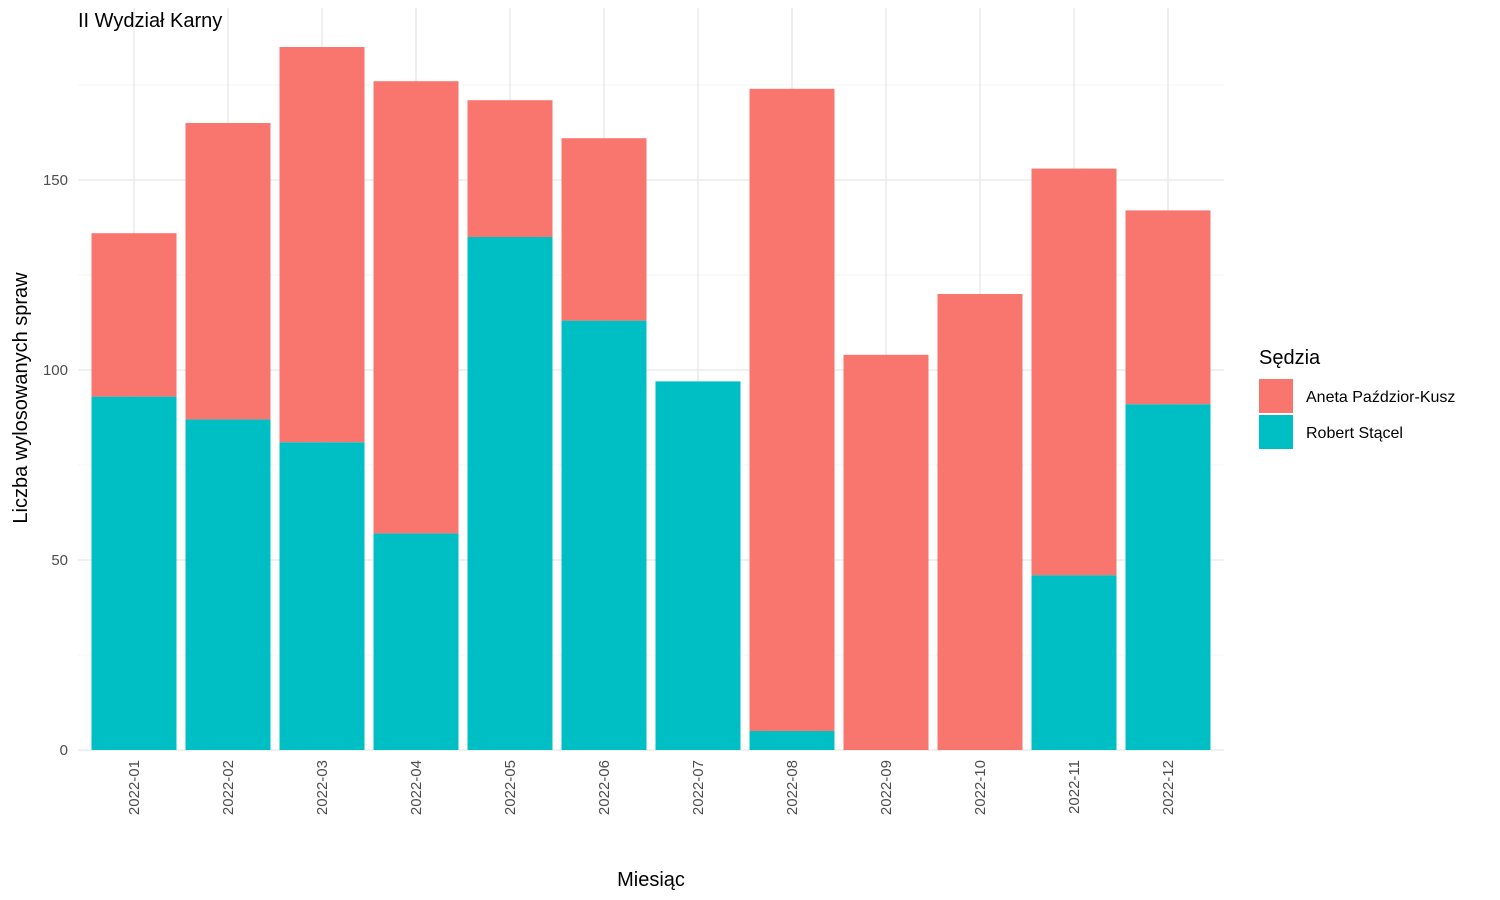  What do you see at coordinates (510, 493) in the screenshot?
I see `bar-2022-05-robert-stacel` at bounding box center [510, 493].